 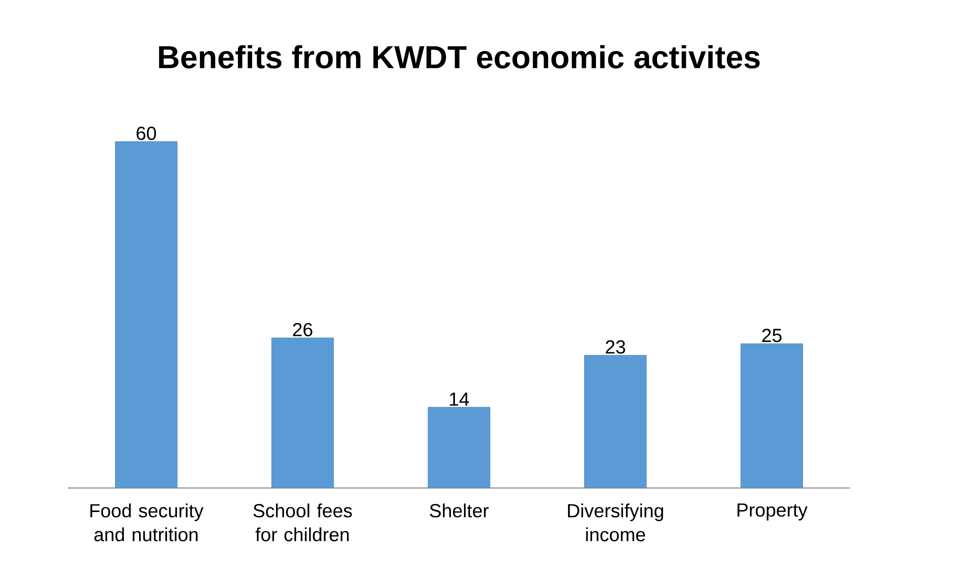 What do you see at coordinates (147, 523) in the screenshot?
I see `x-tick-label: Food security and nutrition` at bounding box center [147, 523].